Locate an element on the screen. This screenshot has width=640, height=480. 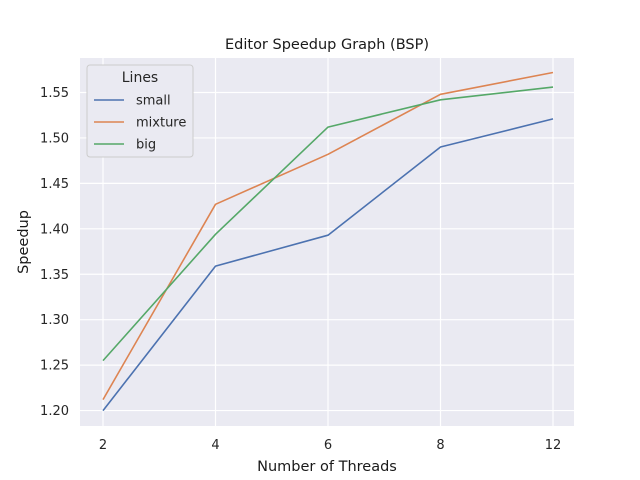
x-tick-label: 12 is located at coordinates (553, 445).